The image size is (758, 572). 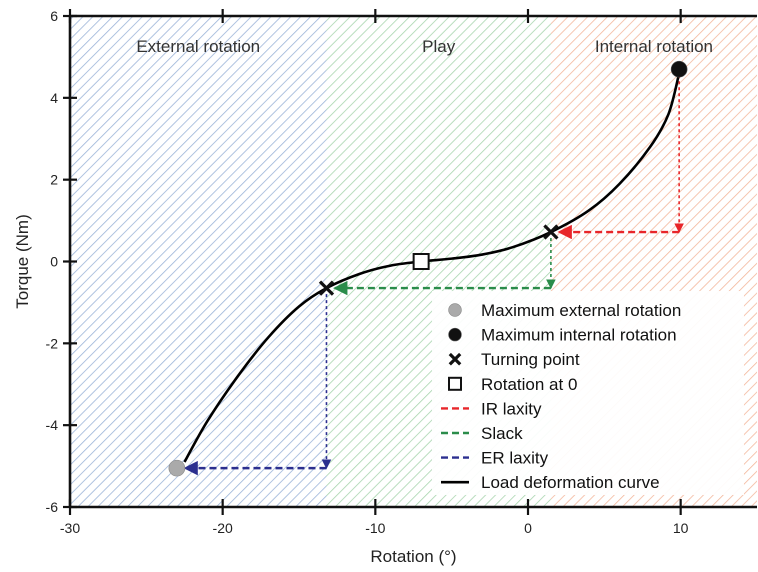 What do you see at coordinates (54, 262) in the screenshot?
I see `y-tick-label: 0` at bounding box center [54, 262].